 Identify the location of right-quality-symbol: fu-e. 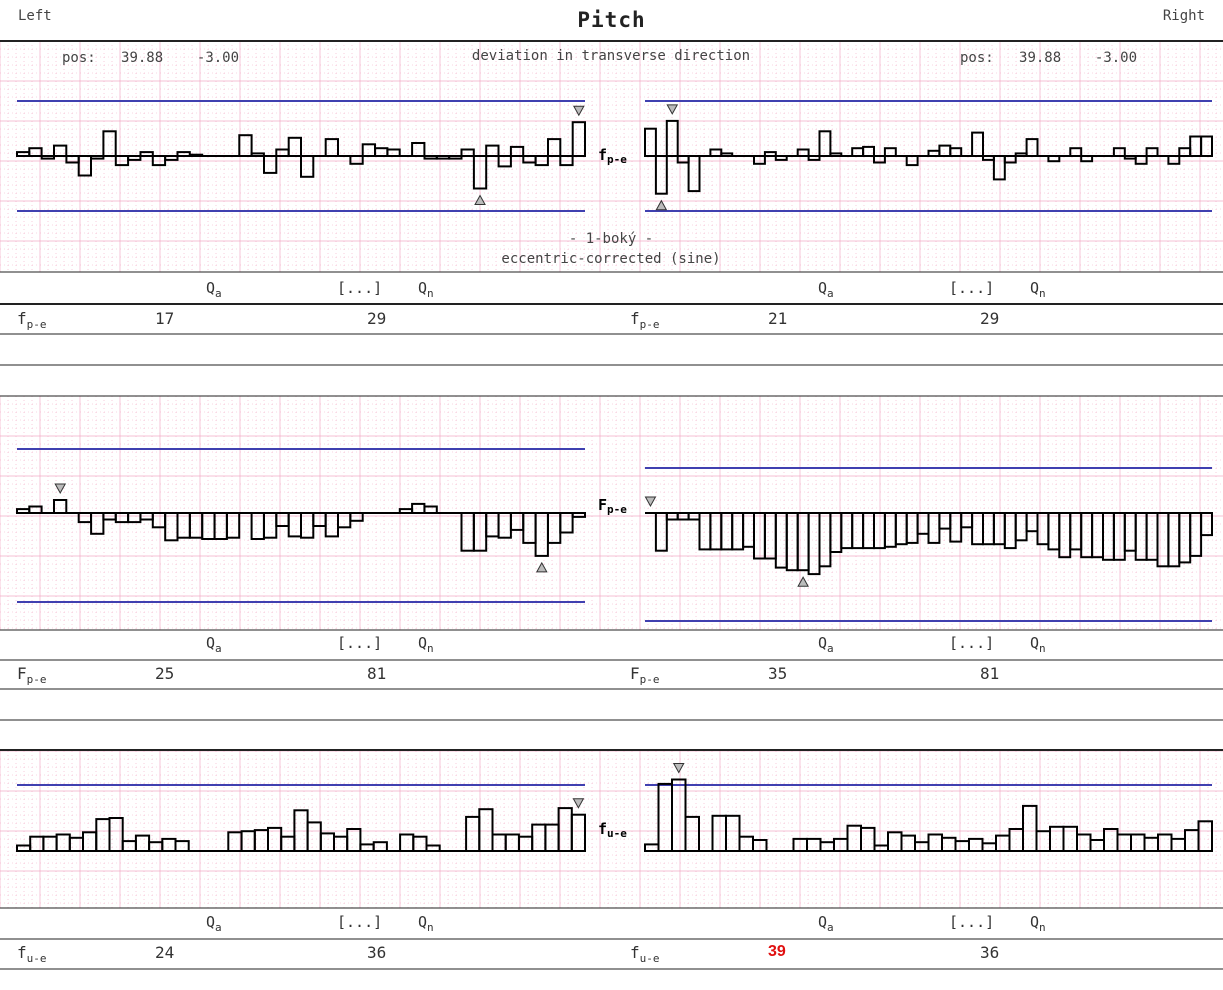
(645, 954).